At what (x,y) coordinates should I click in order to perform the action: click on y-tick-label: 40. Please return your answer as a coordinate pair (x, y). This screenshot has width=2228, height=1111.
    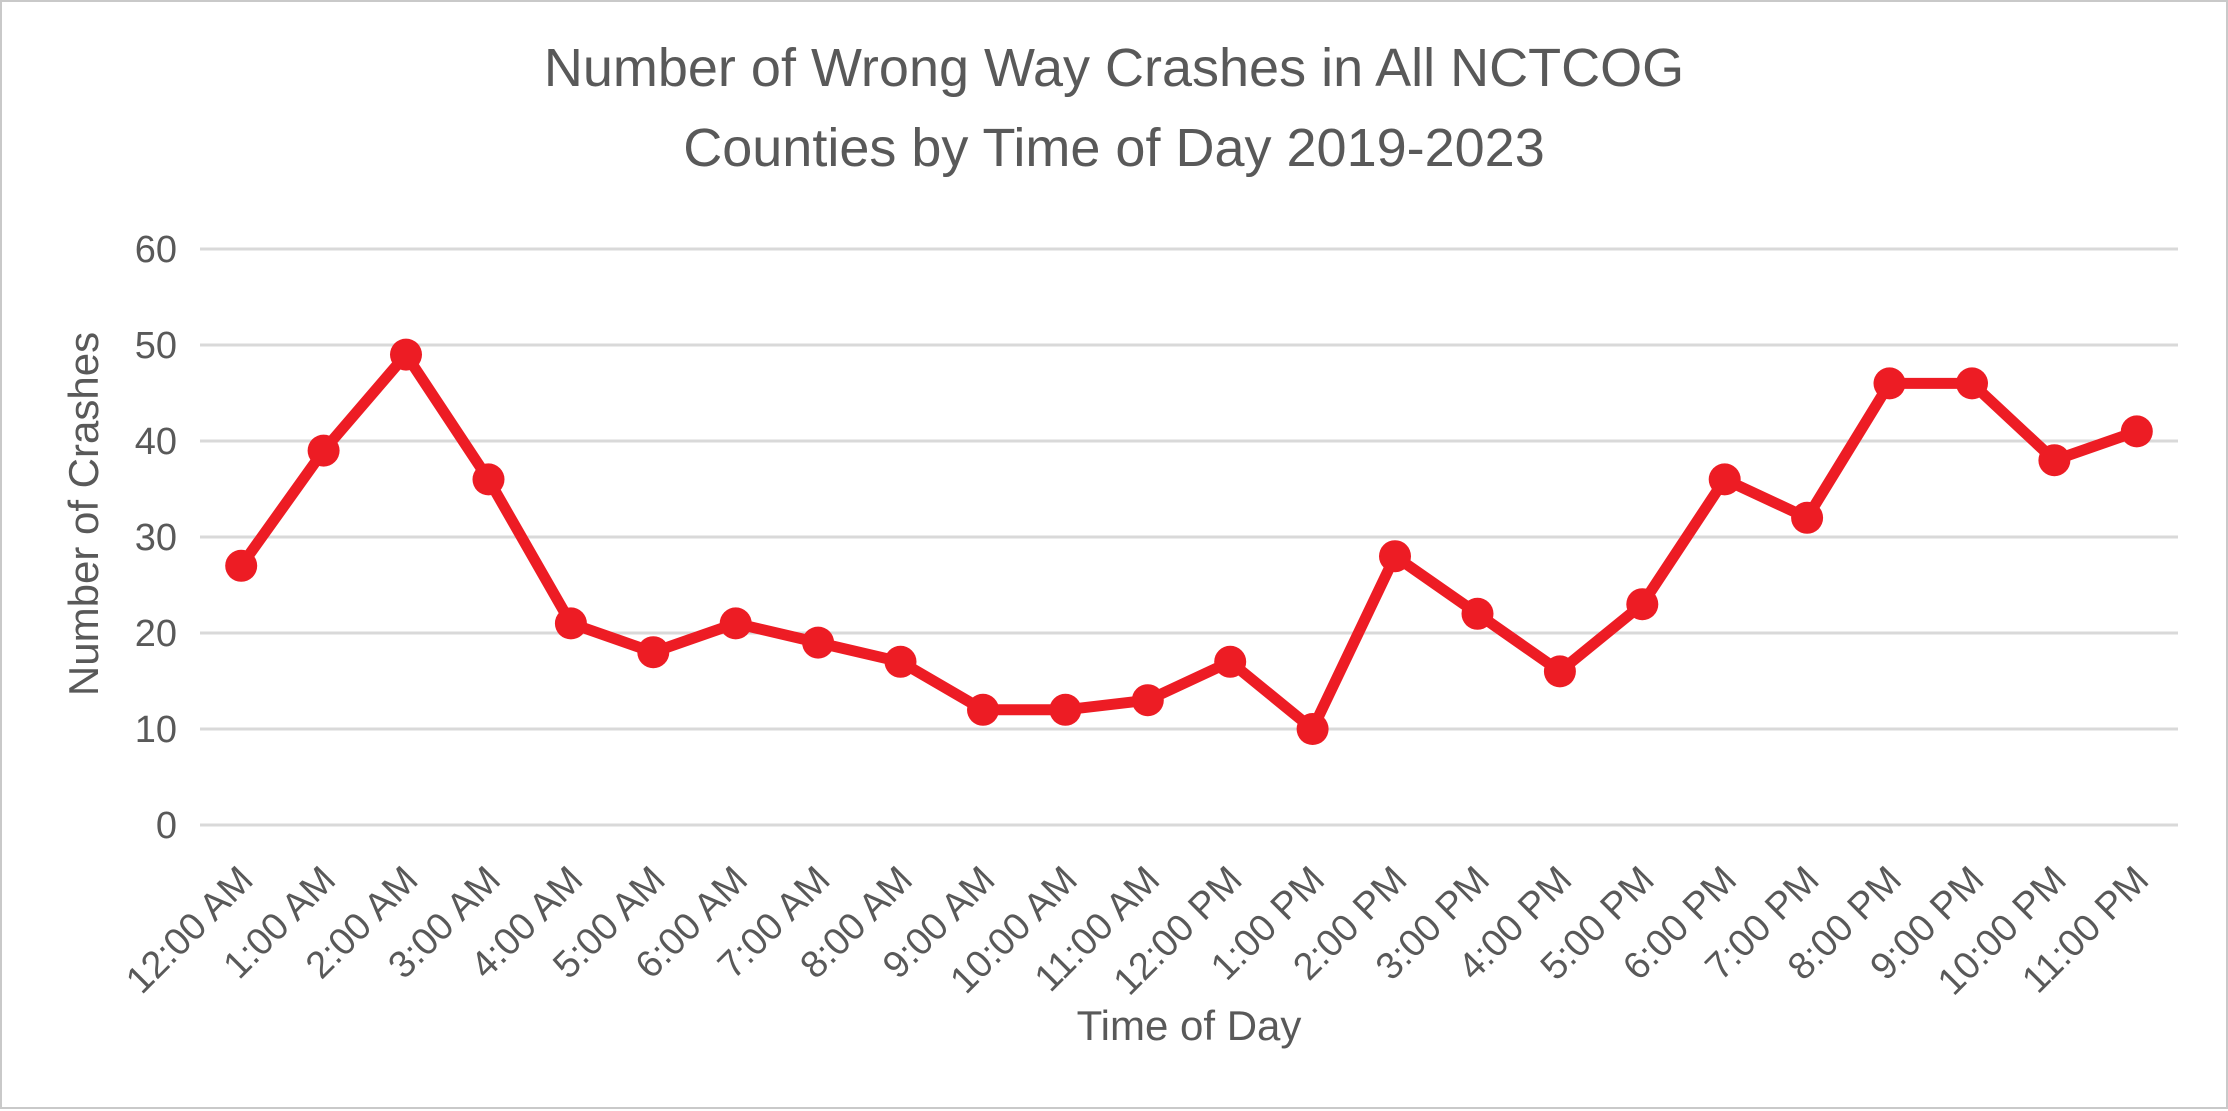
    Looking at the image, I should click on (156, 442).